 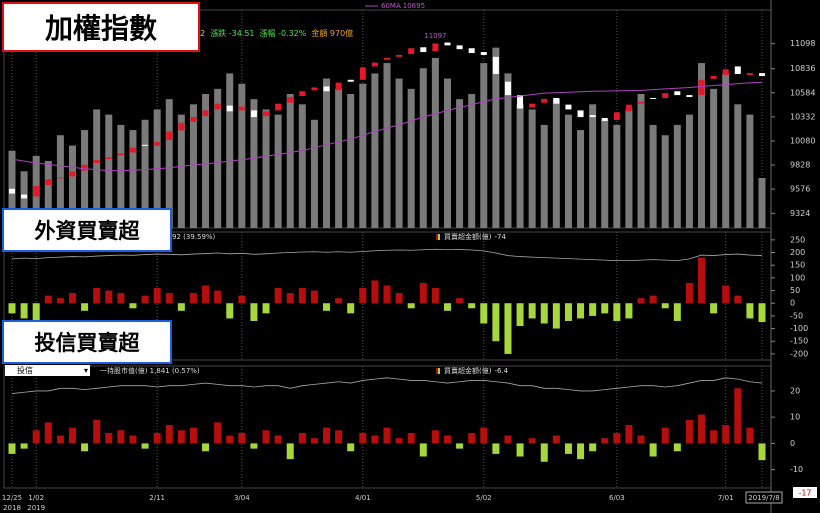 What do you see at coordinates (47, 370) in the screenshot?
I see `investor-selector: 投信` at bounding box center [47, 370].